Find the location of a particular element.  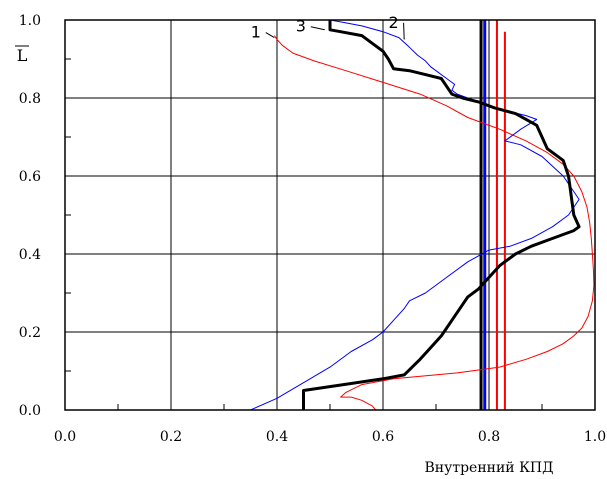

y-tick-label: 0.2 is located at coordinates (30, 333).